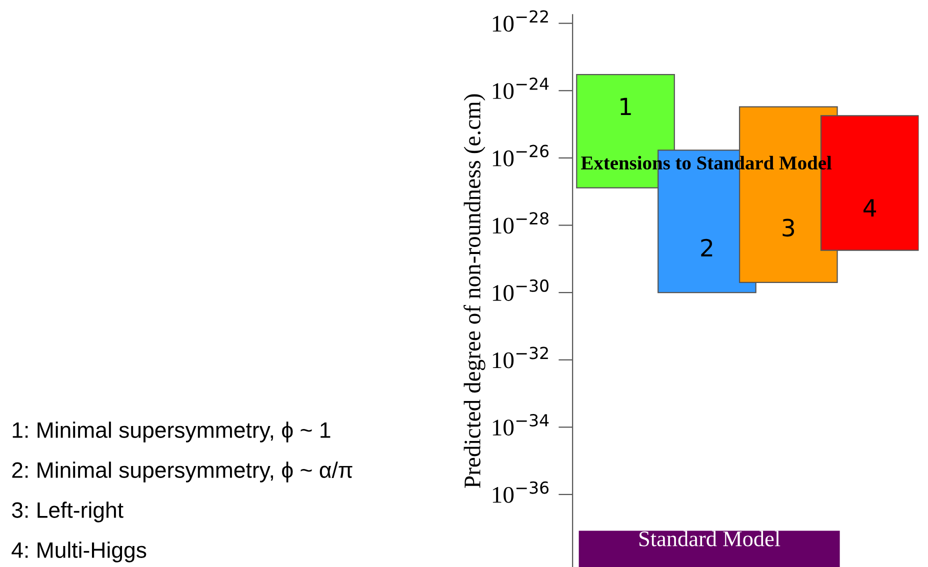  I want to click on x-tick-label: 3, so click(788, 227).